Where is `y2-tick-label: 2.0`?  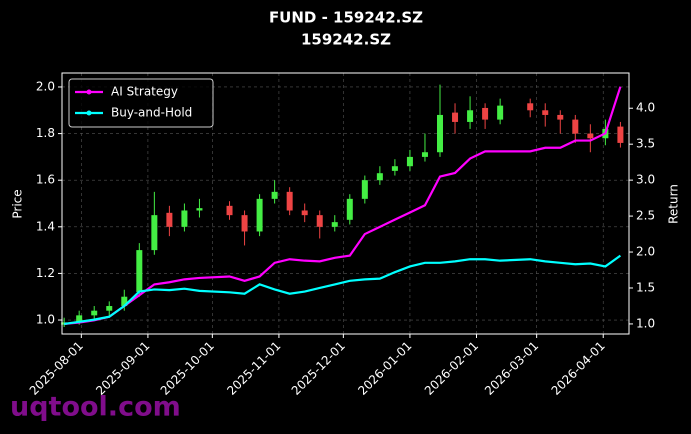
y2-tick-label: 2.0 is located at coordinates (645, 252).